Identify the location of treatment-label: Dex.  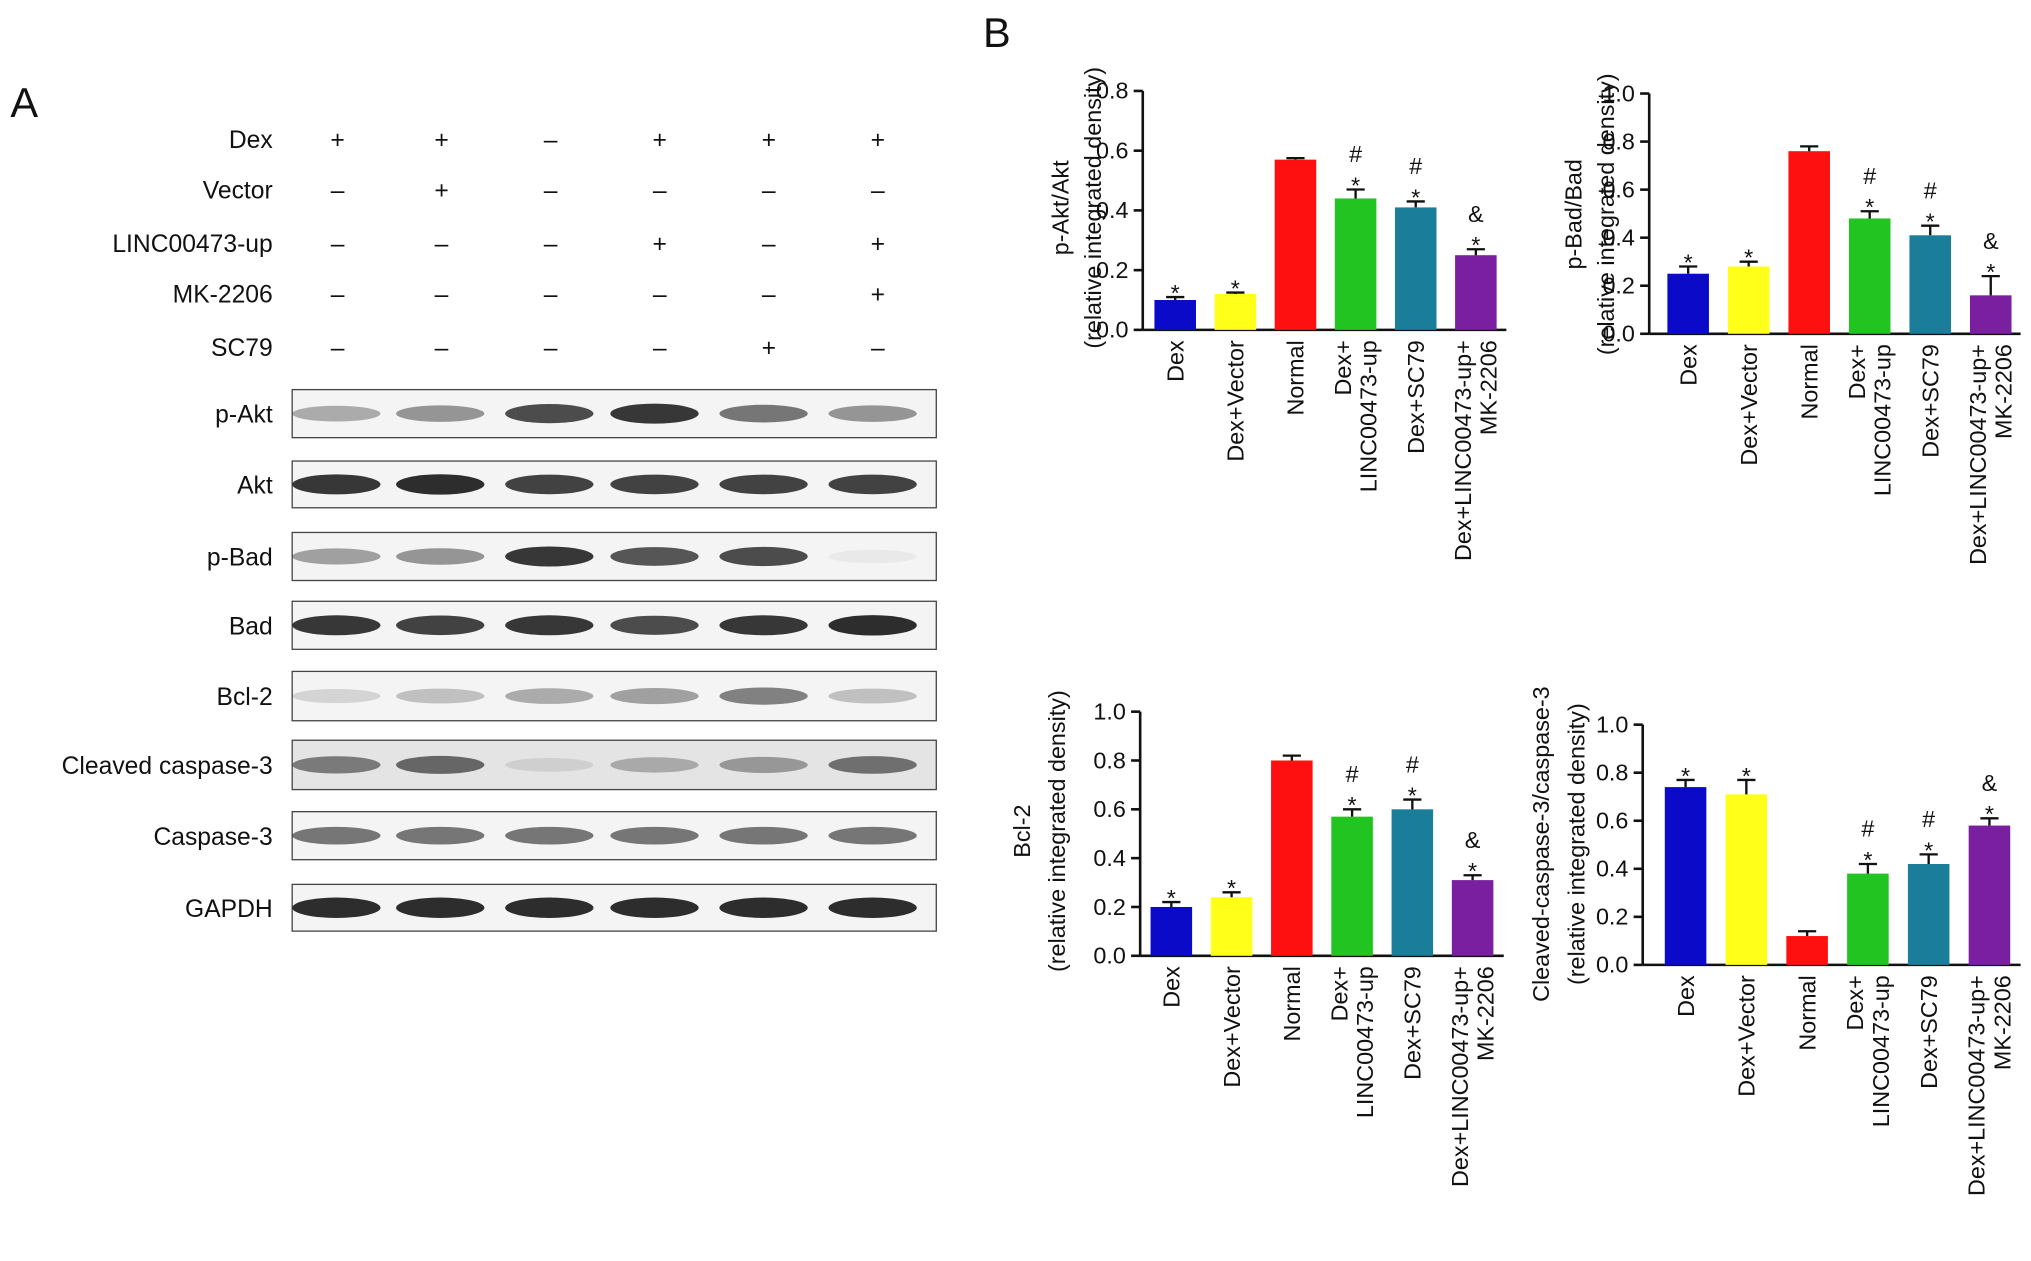
(251, 140).